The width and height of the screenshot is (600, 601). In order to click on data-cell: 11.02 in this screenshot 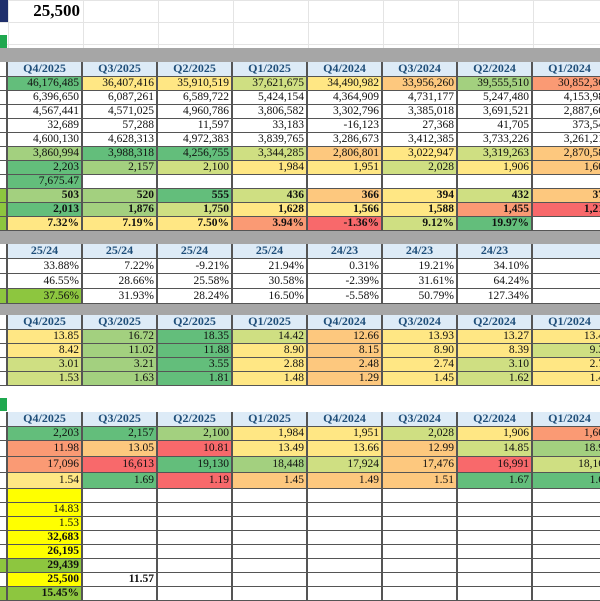, I will do `click(120, 351)`.